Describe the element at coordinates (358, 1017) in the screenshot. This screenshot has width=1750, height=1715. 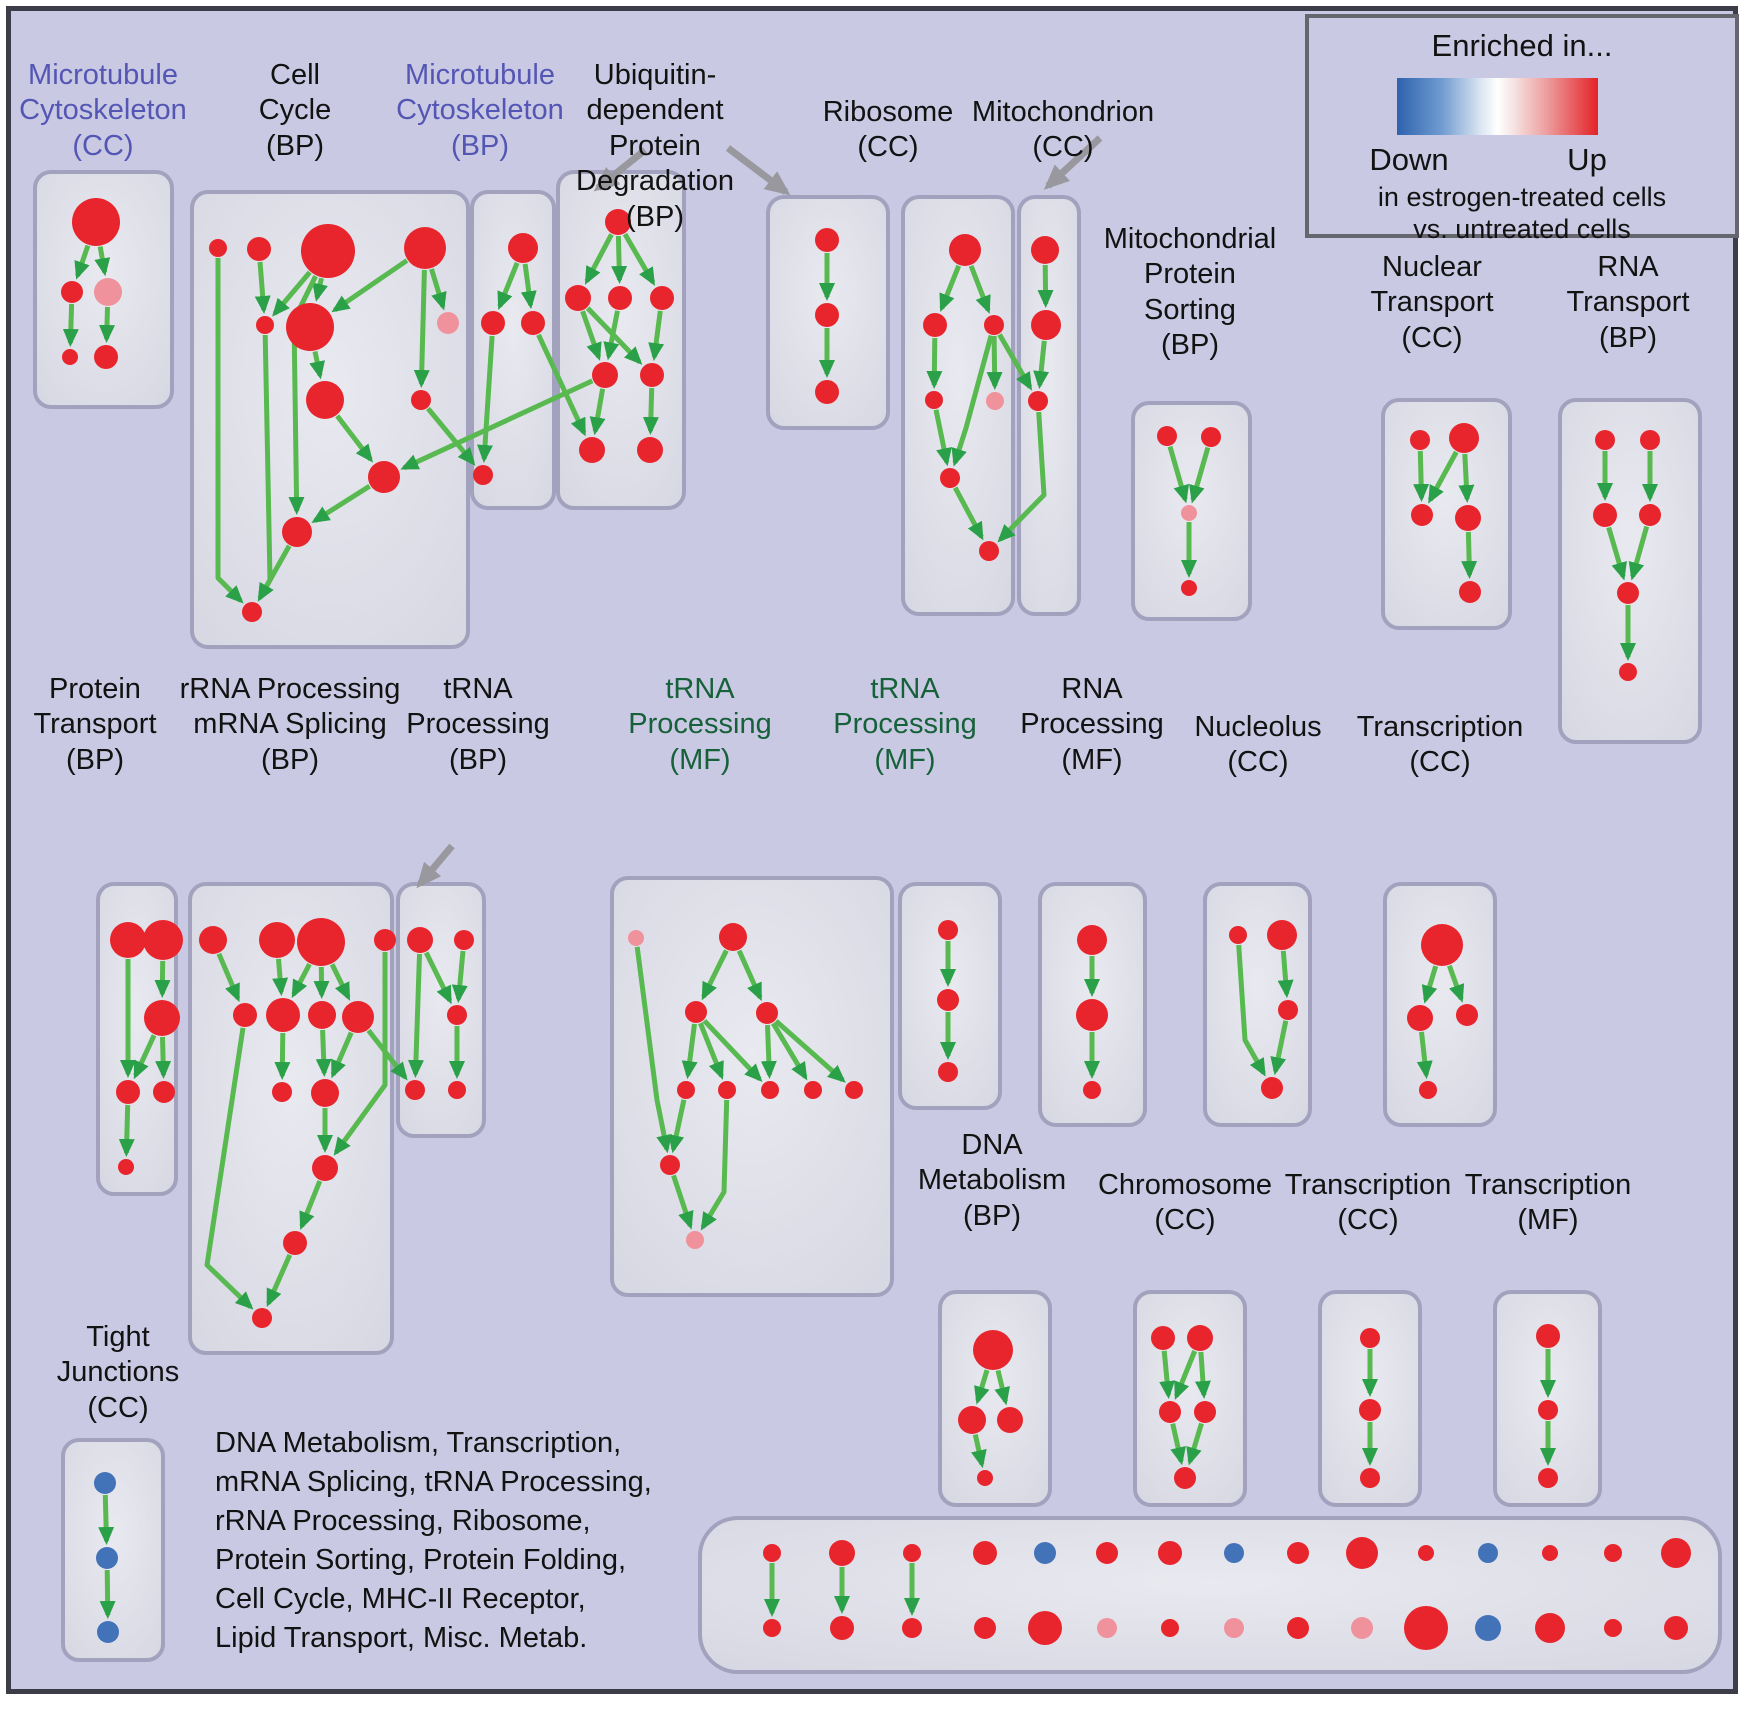
I see `rrna_bp-node-S4` at that location.